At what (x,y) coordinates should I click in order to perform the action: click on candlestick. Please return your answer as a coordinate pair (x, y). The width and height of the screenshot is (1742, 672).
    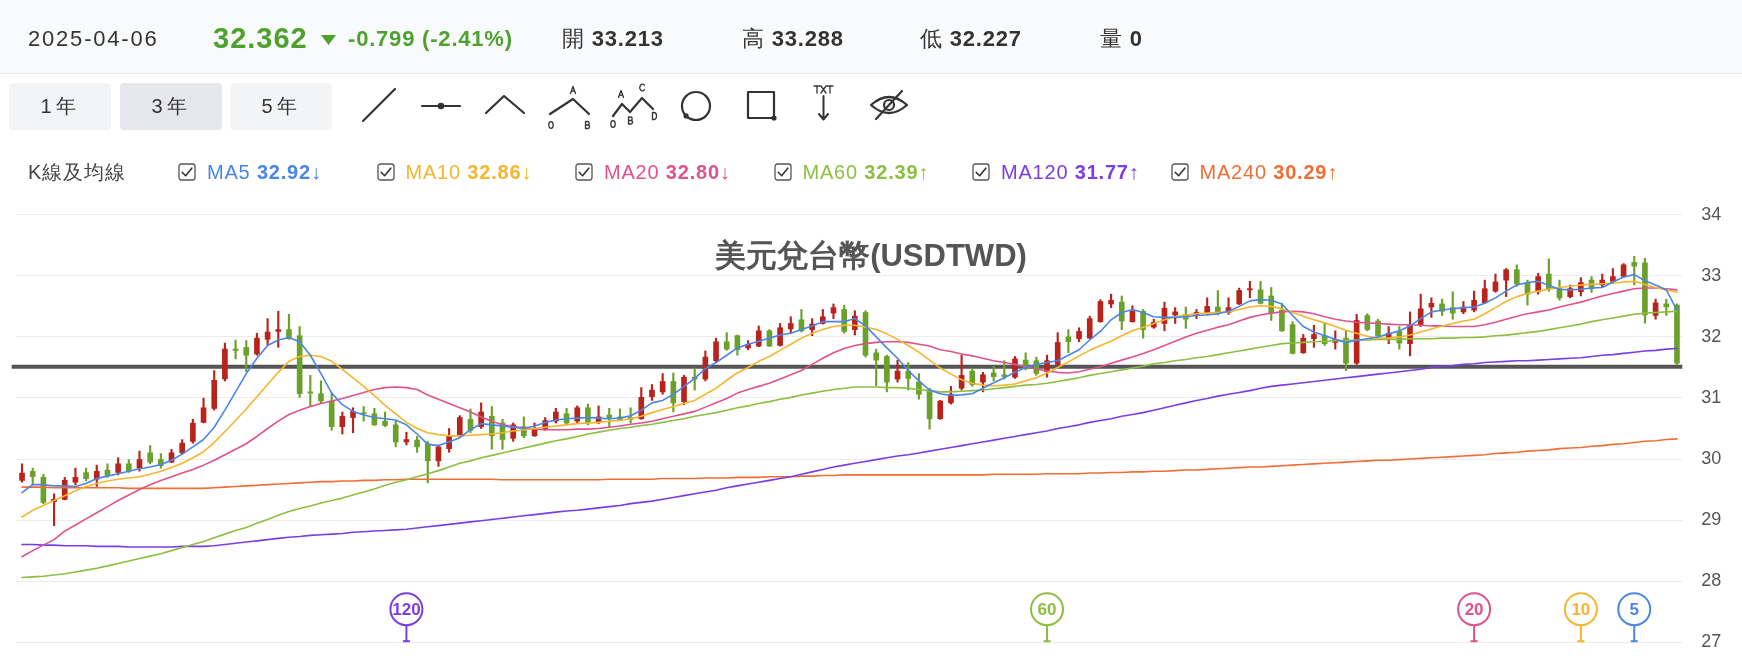
    Looking at the image, I should click on (235, 349).